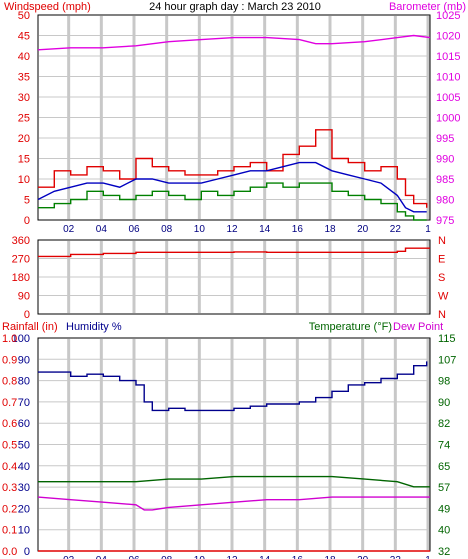  Describe the element at coordinates (447, 360) in the screenshot. I see `y2-tick-label-temperature: 107` at that location.